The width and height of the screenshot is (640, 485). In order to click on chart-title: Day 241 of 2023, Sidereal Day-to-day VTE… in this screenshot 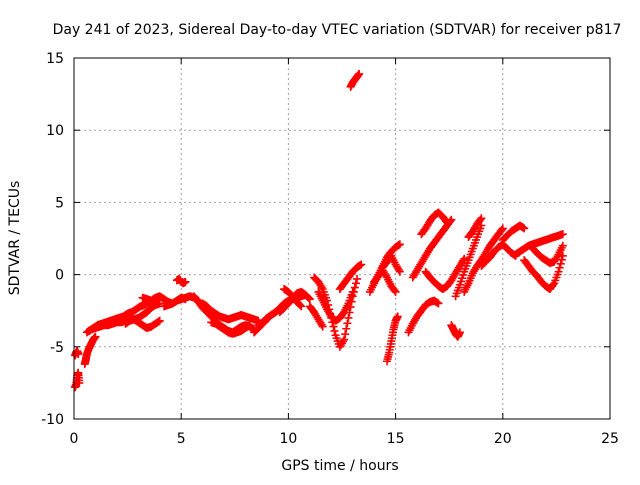, I will do `click(337, 30)`.